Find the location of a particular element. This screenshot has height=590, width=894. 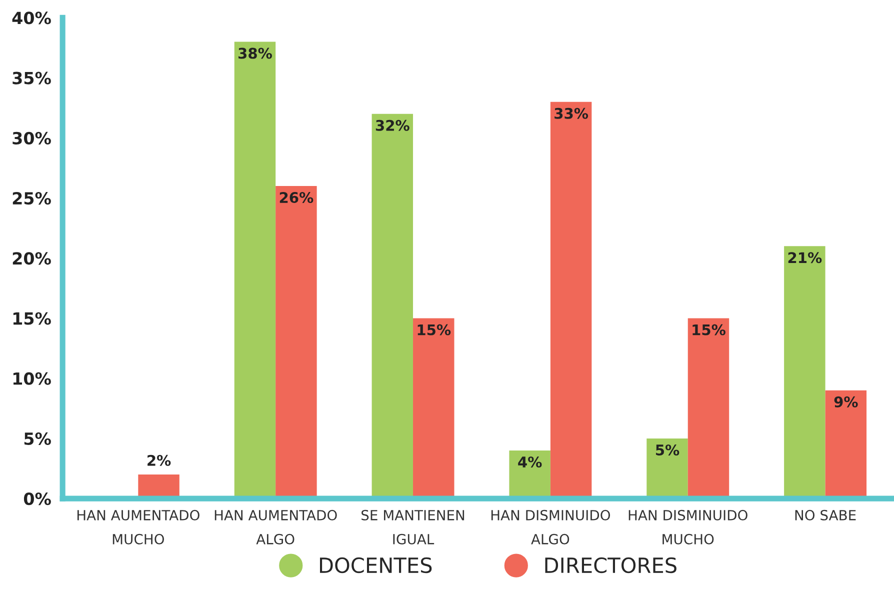

data-label: 9% is located at coordinates (846, 402).